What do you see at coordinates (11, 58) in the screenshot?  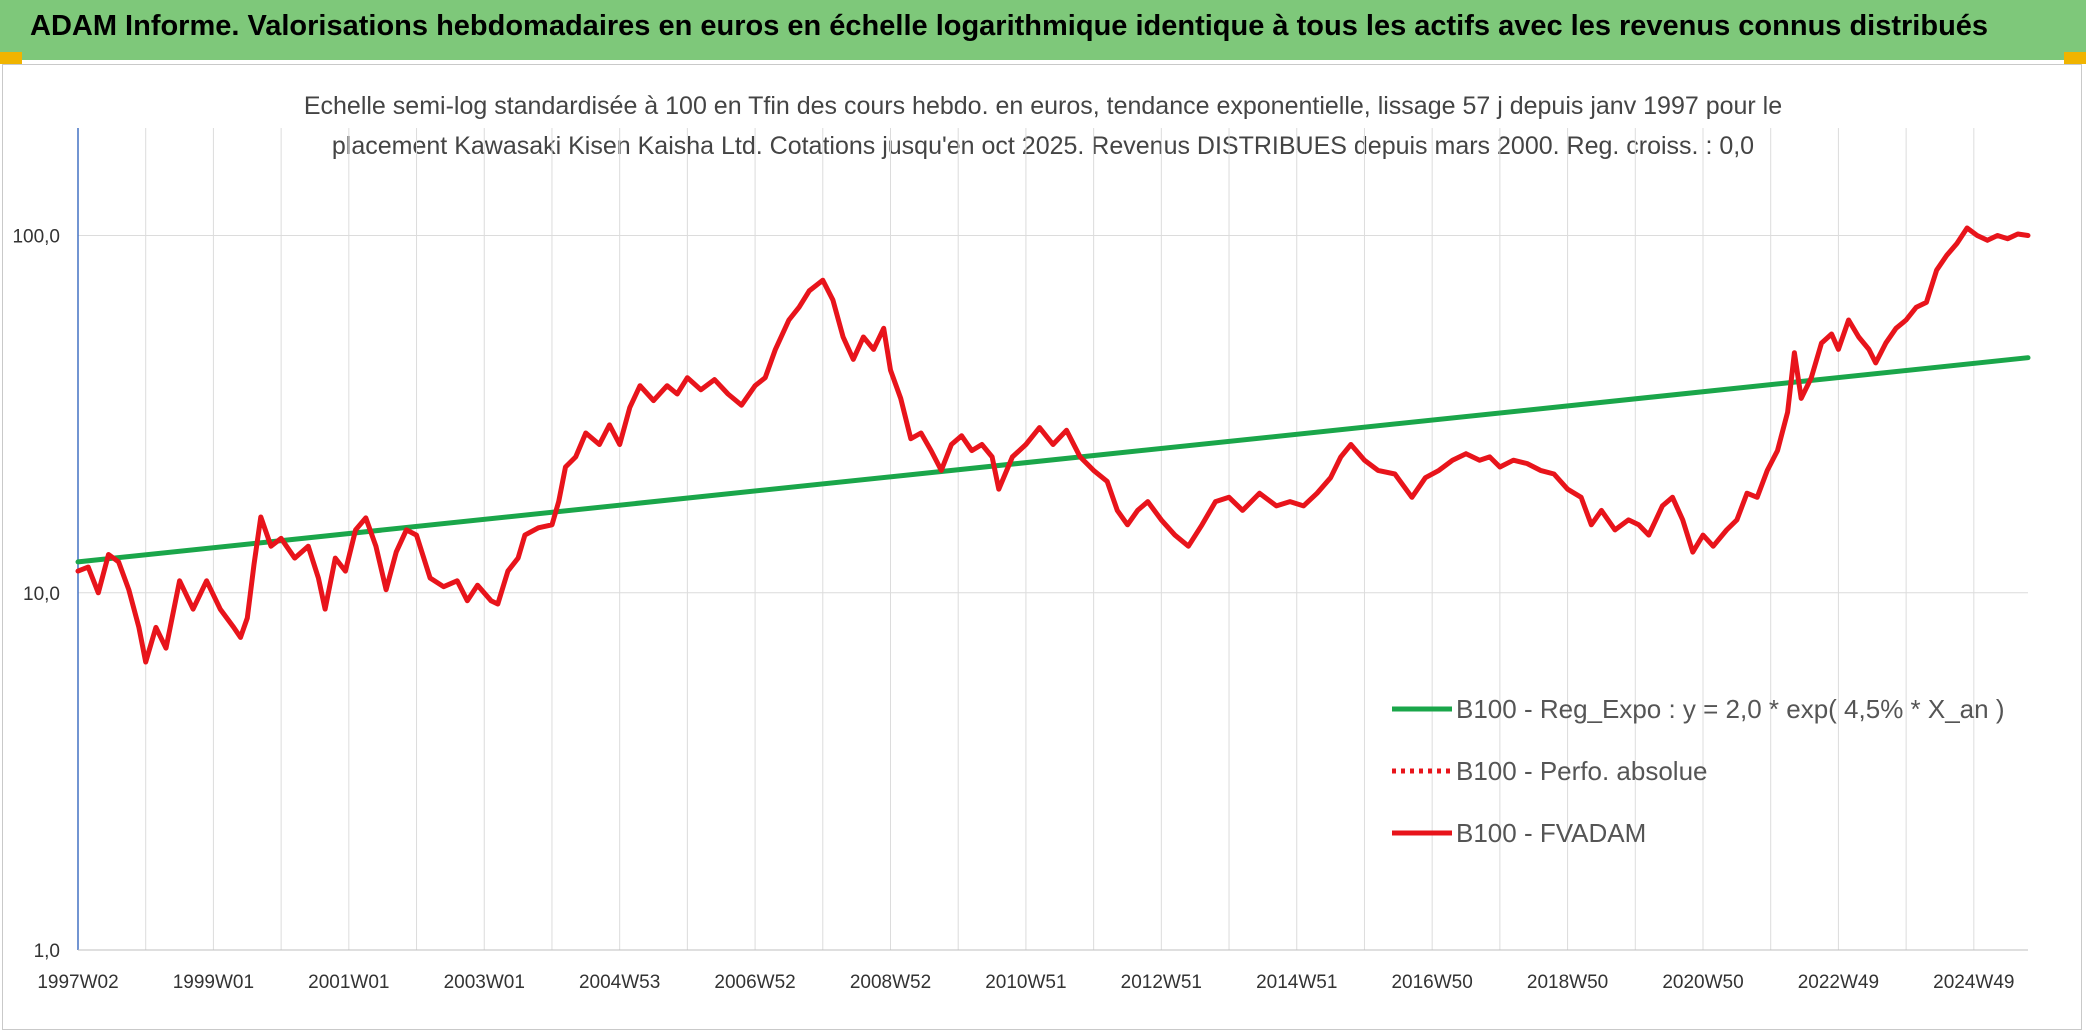 I see `corner-marker-left` at bounding box center [11, 58].